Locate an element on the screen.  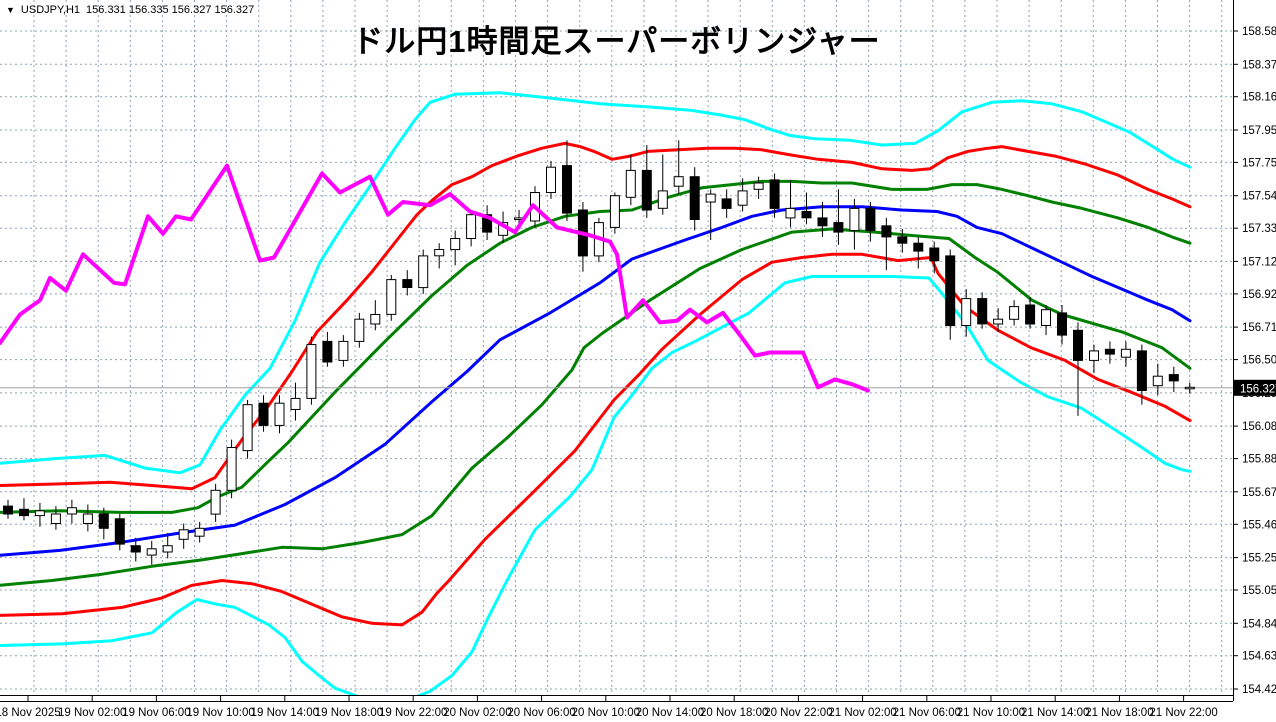
svg-text: 19 Nov 10:00 is located at coordinates (220, 713).